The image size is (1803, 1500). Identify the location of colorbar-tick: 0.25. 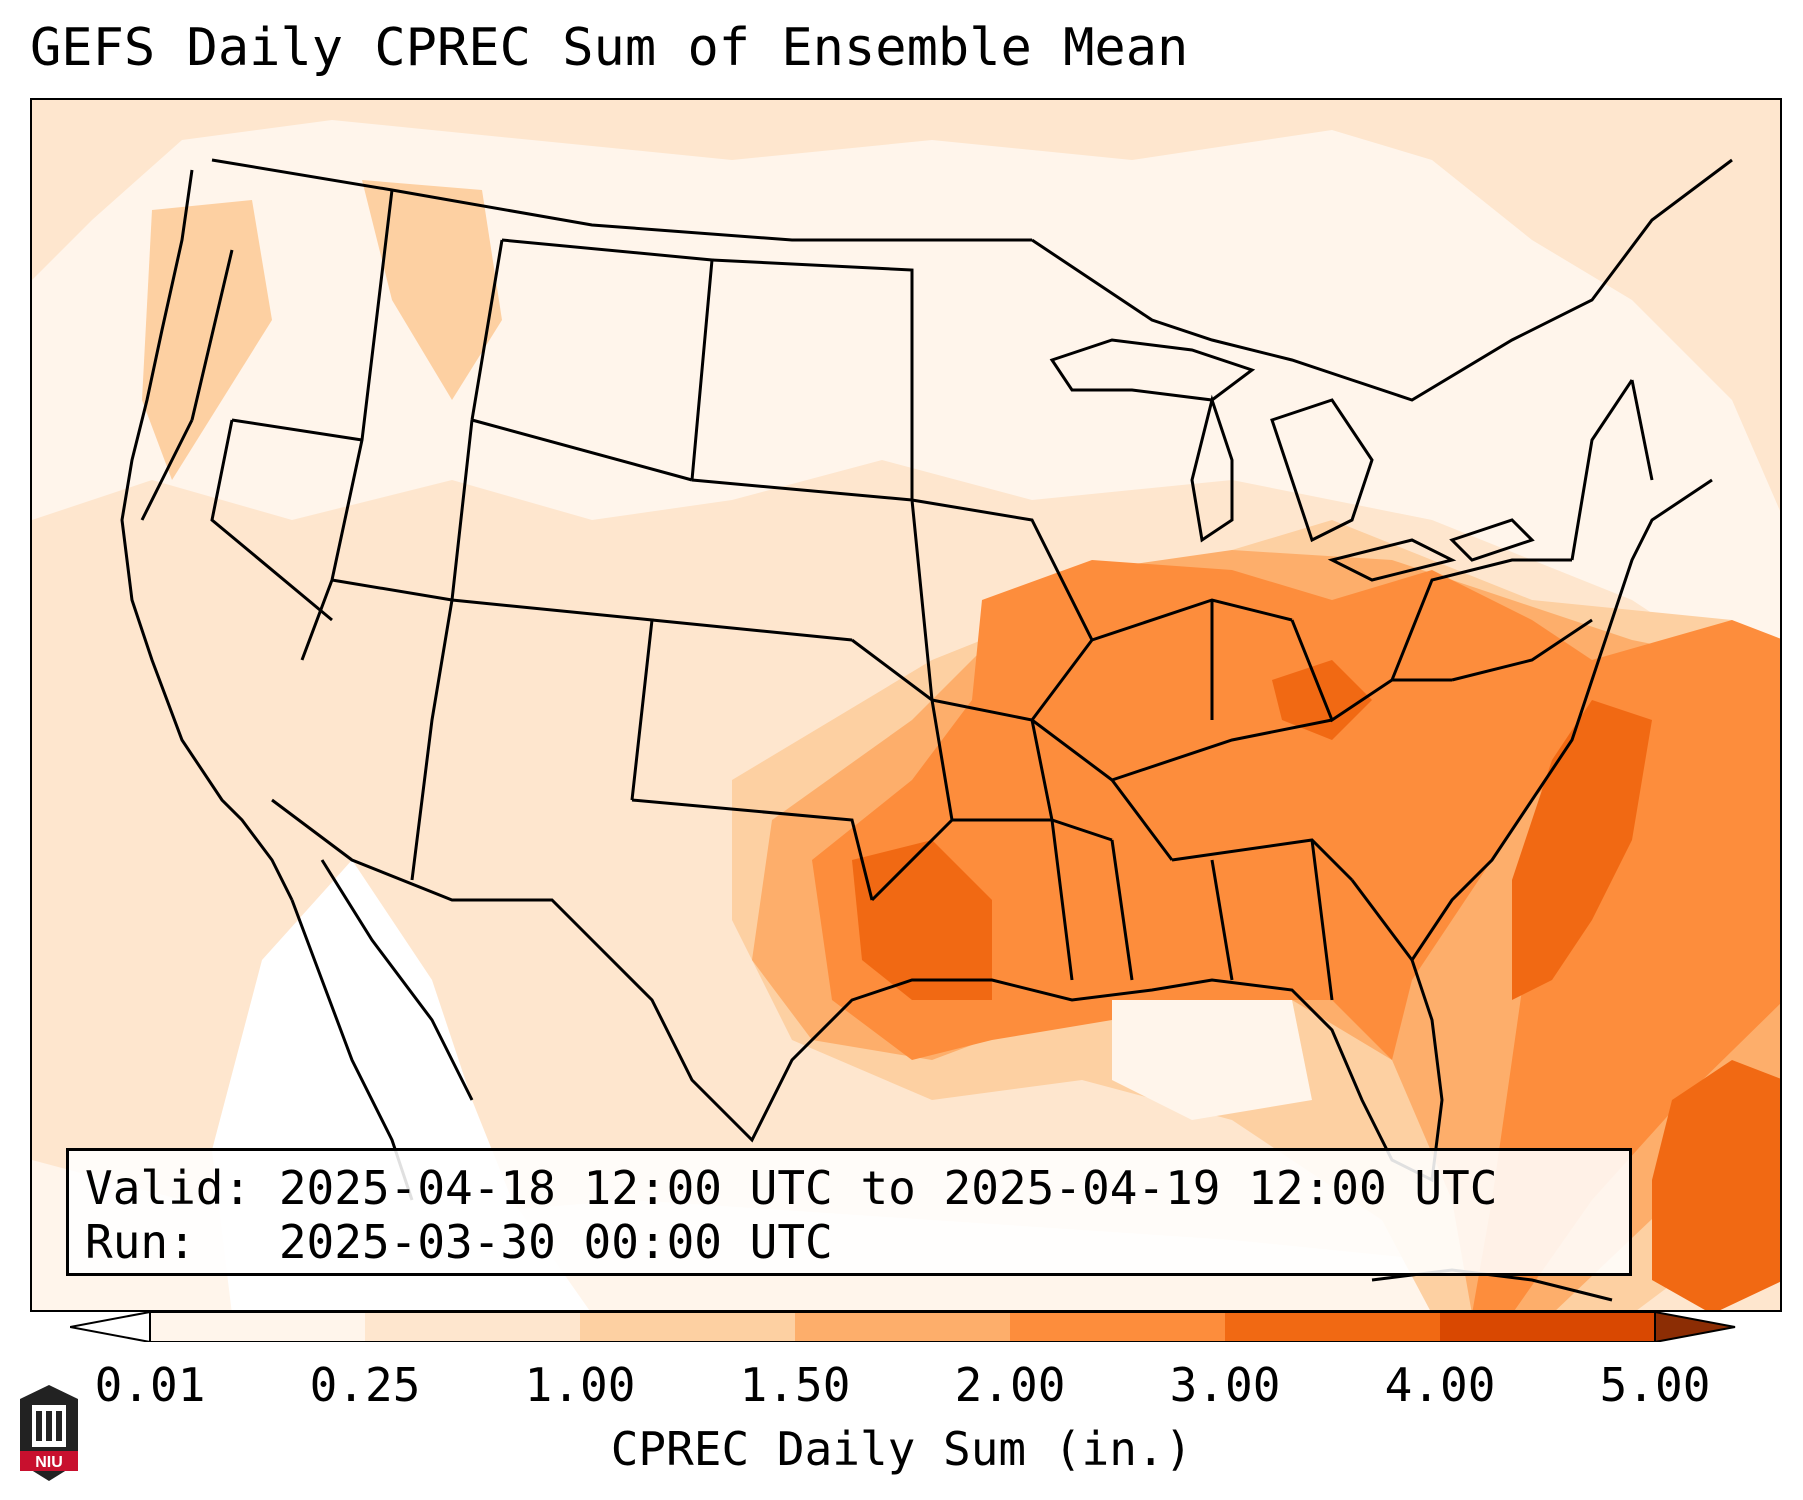
(365, 1385).